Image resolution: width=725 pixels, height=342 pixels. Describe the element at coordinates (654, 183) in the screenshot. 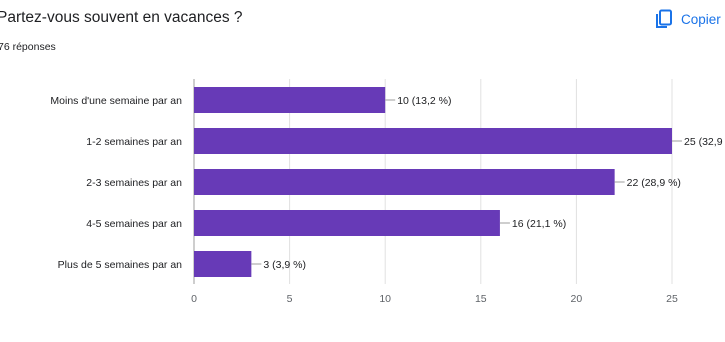

I see `data-label: 22 (28,9 %)` at that location.